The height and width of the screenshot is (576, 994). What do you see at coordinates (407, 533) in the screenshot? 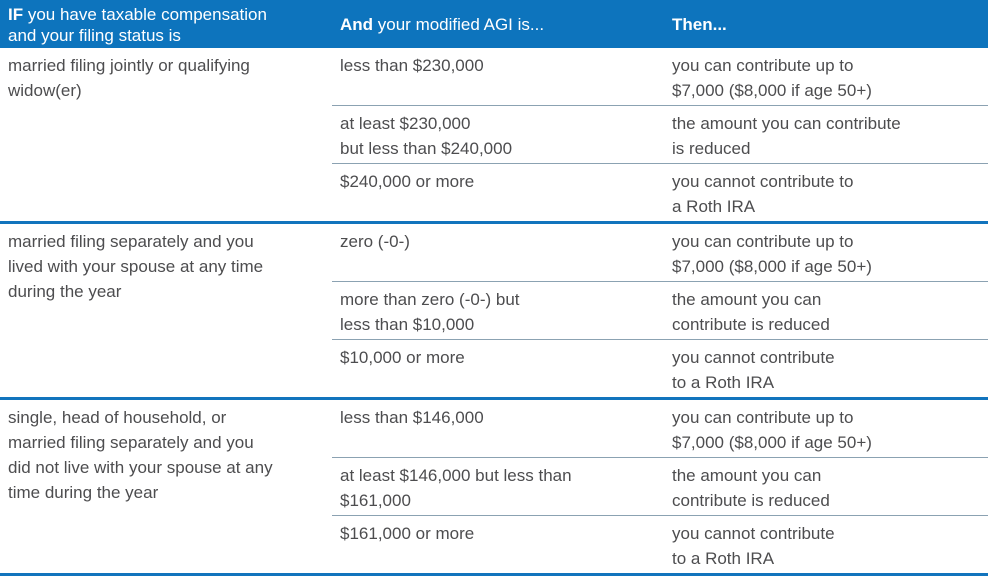
I see `agi-range-cell: $161,000 or more` at bounding box center [407, 533].